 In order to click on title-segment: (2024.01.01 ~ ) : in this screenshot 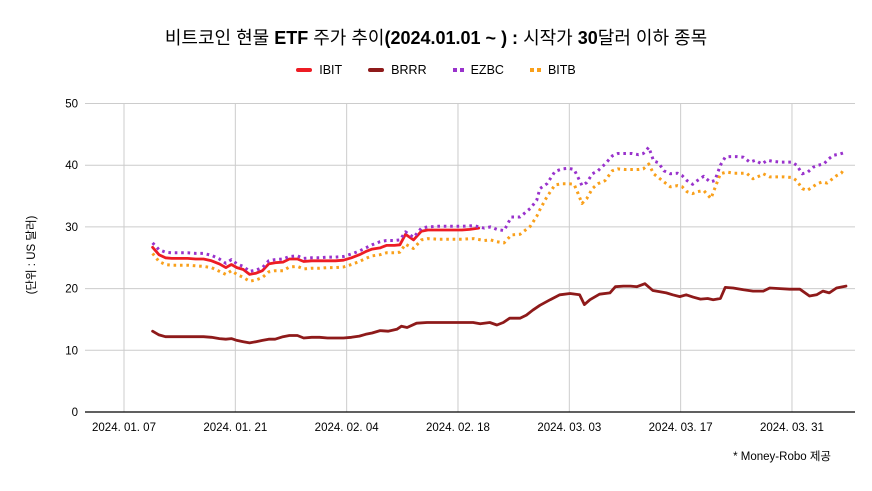, I will do `click(454, 38)`.